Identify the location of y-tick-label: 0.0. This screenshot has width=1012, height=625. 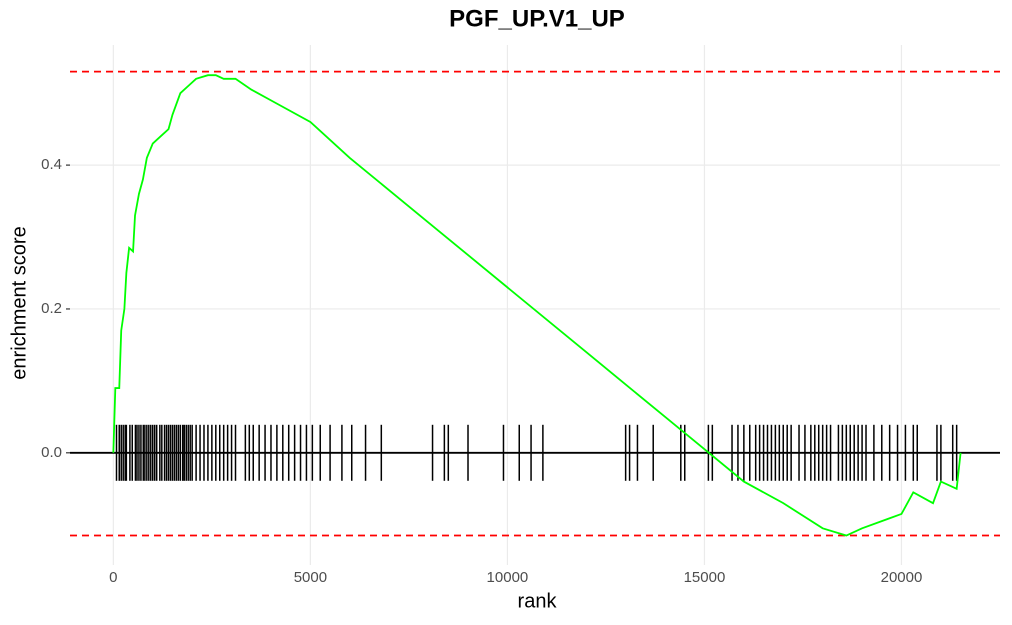
(51, 452).